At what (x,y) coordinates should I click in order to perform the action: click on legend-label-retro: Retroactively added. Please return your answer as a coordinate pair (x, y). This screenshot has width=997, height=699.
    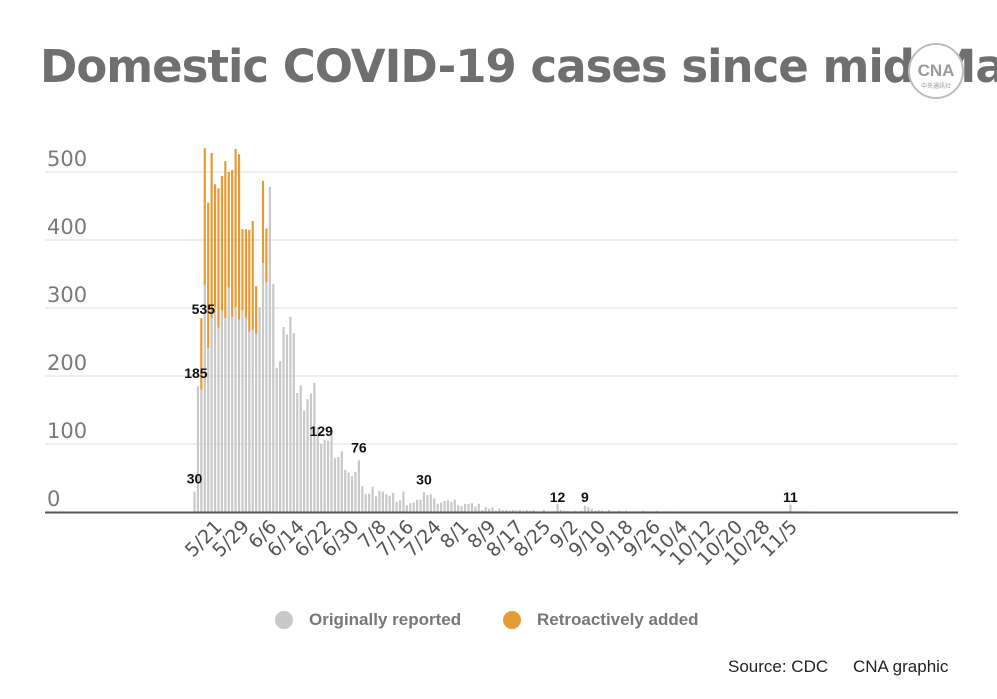
    Looking at the image, I should click on (618, 619).